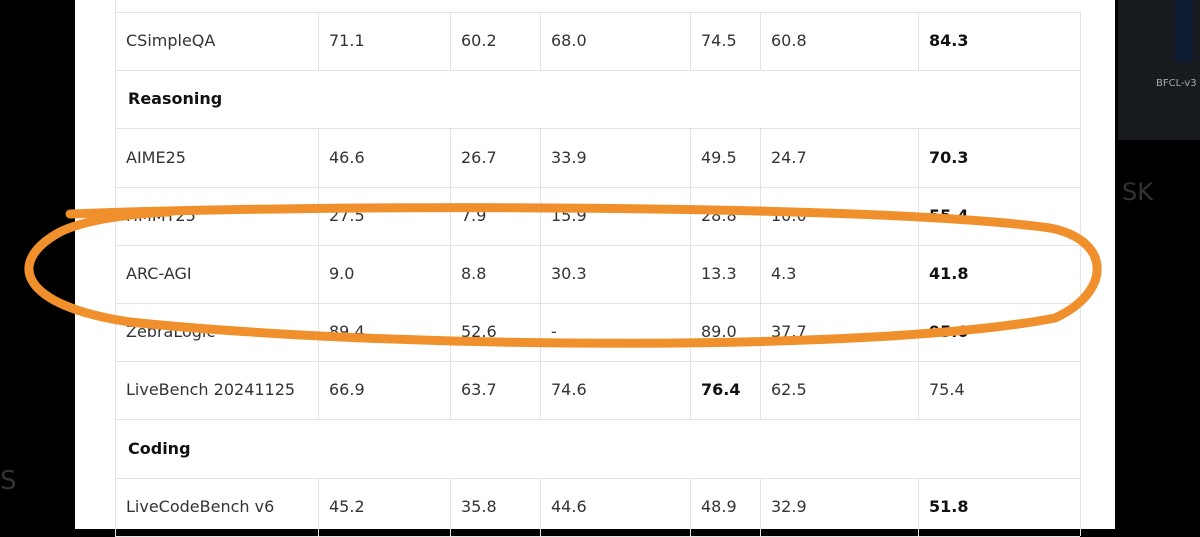  I want to click on table-cell: 63.7, so click(479, 390).